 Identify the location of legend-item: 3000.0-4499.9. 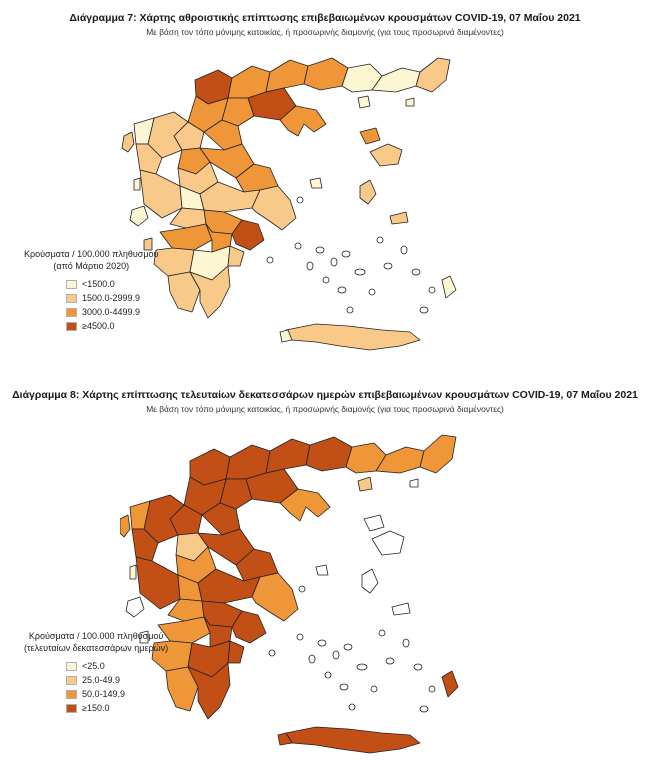
(112, 312).